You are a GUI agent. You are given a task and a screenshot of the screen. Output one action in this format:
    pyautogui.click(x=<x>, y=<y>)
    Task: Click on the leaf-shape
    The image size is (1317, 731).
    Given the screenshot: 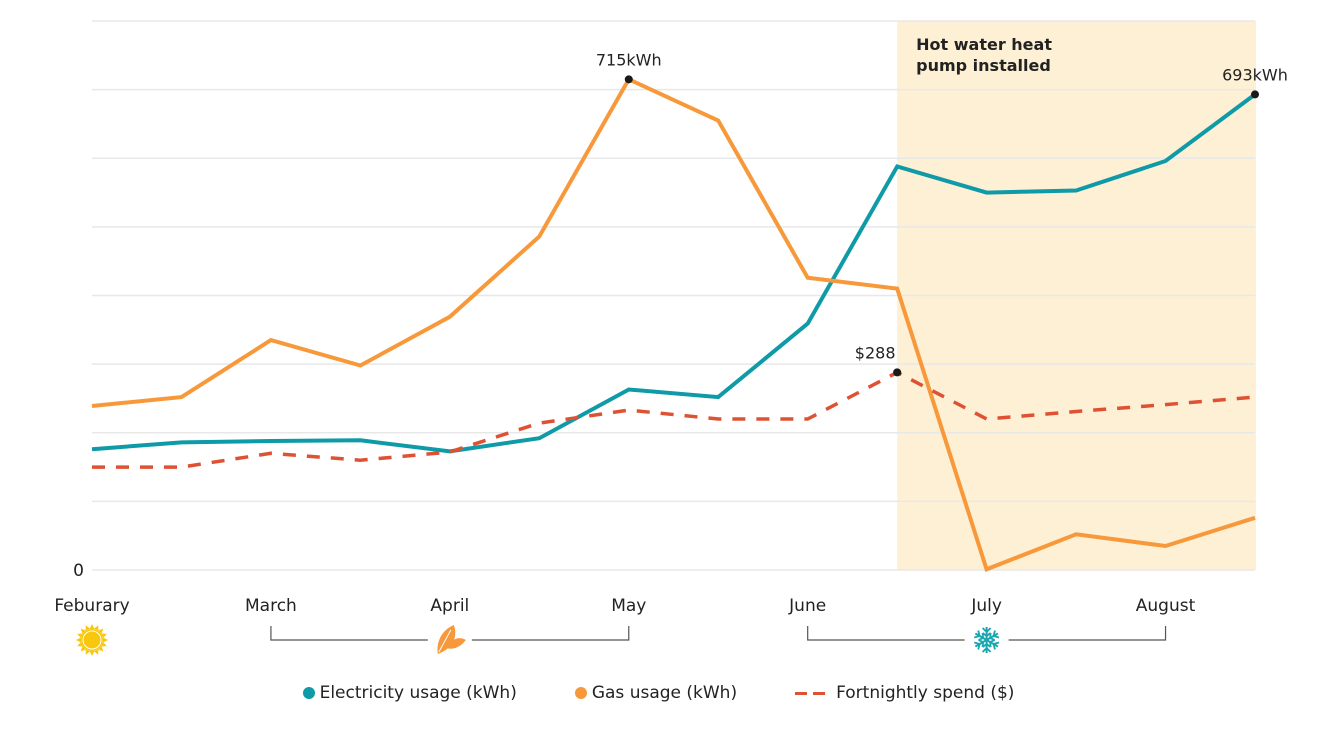 What is the action you would take?
    pyautogui.click(x=455, y=643)
    